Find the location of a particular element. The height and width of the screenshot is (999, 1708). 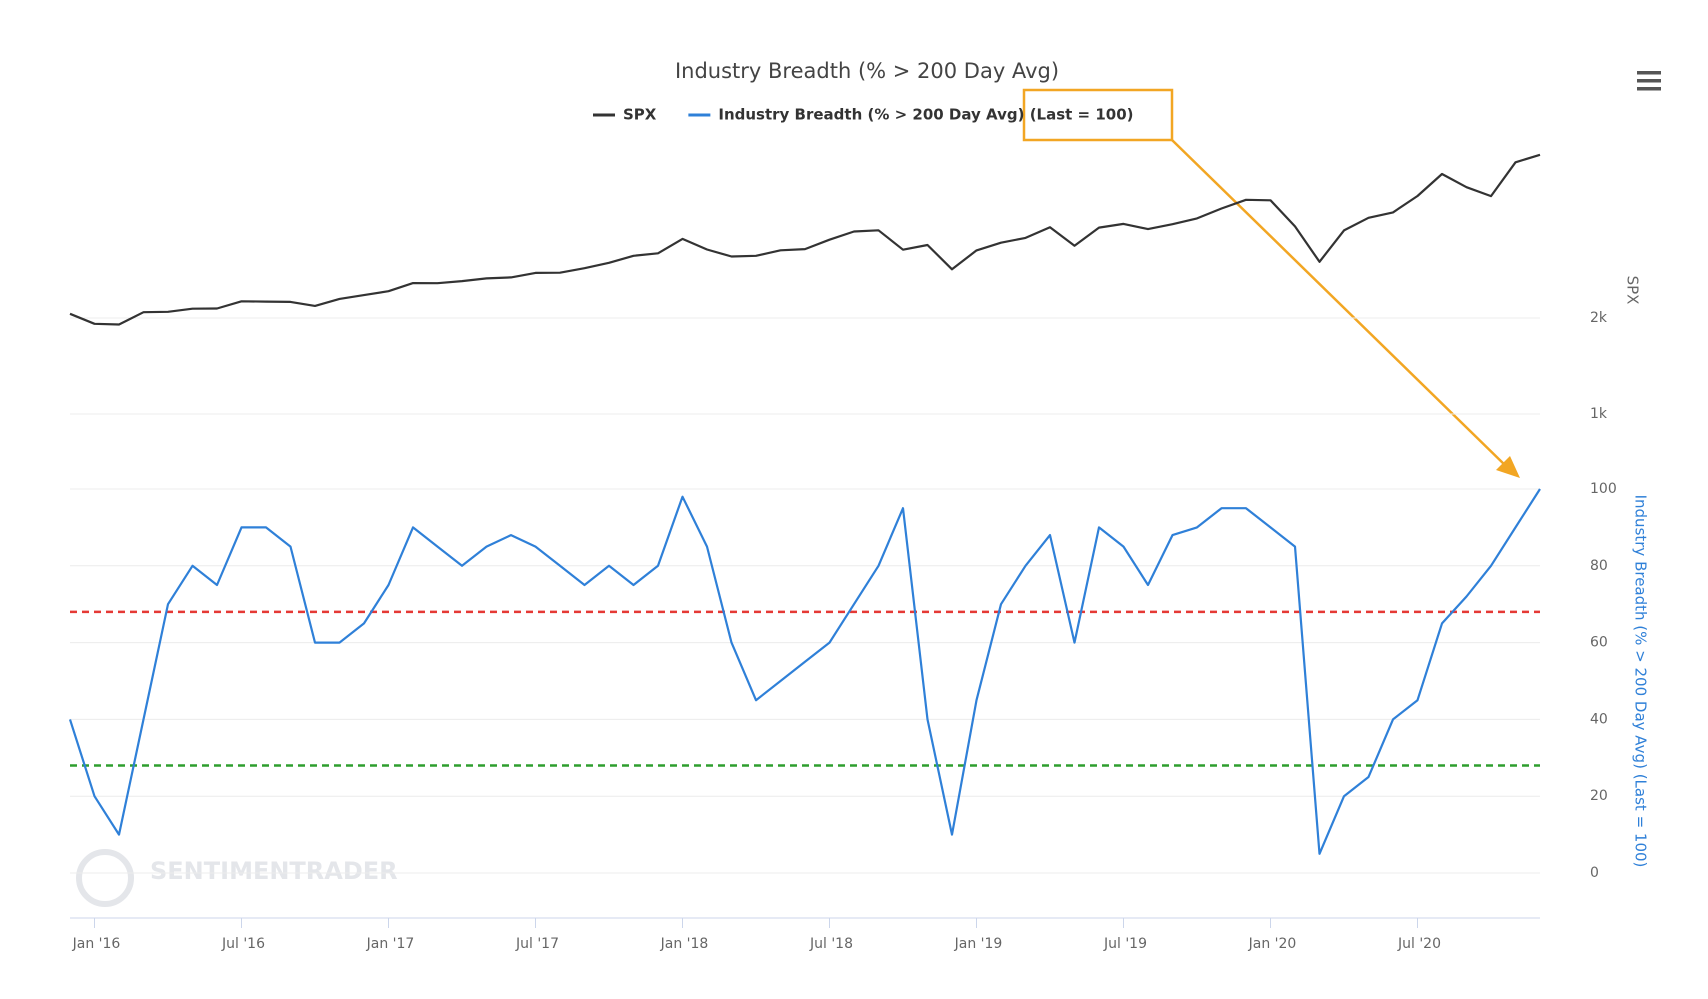

y-tick-label: 20 is located at coordinates (1599, 796).